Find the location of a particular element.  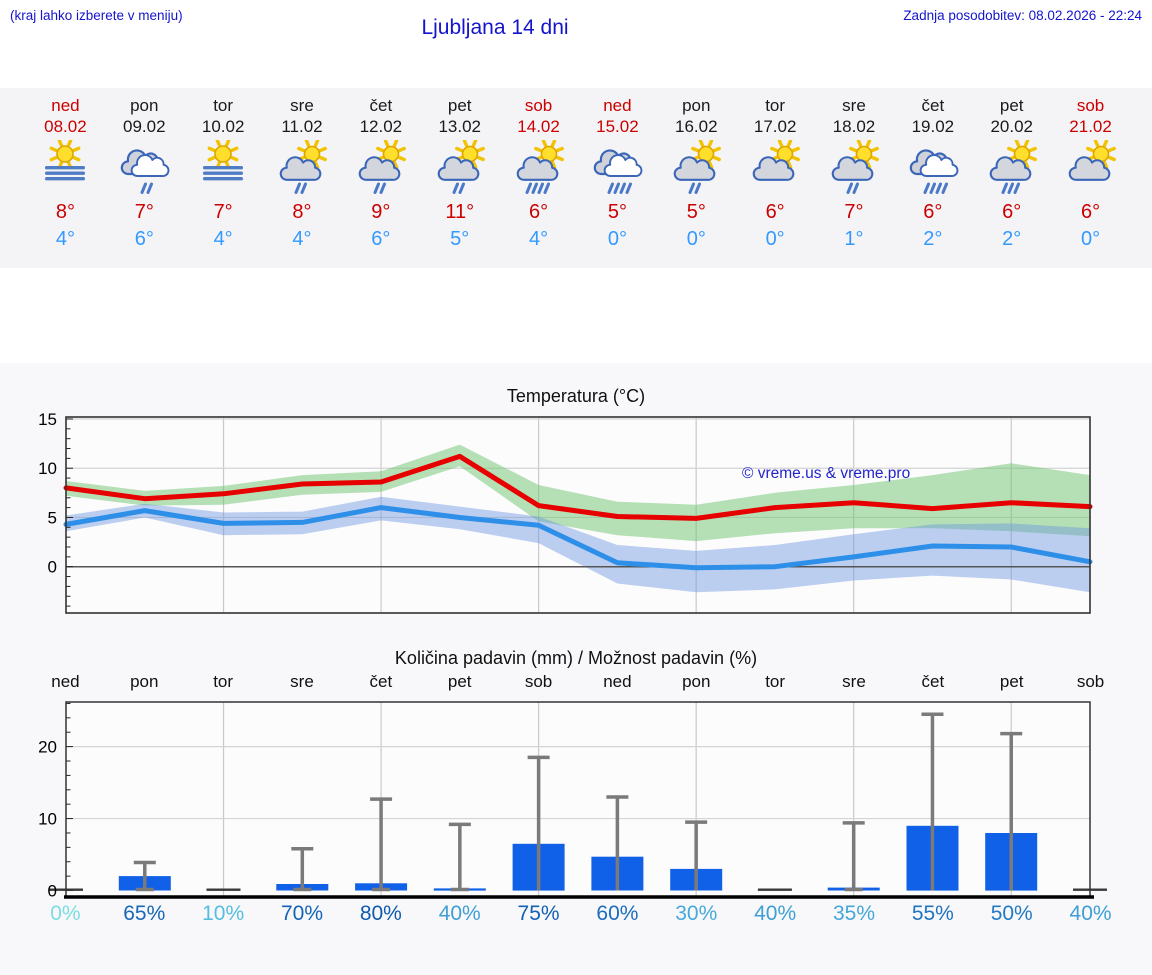

day-column: pet 20.02 6° 2° is located at coordinates (1011, 178).